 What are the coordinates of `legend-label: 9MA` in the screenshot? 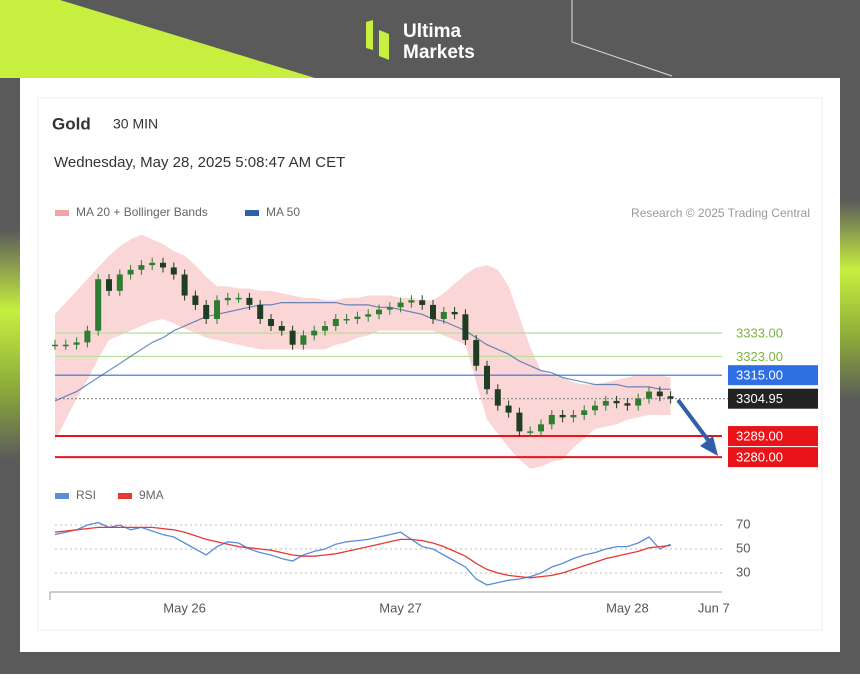 It's located at (151, 495).